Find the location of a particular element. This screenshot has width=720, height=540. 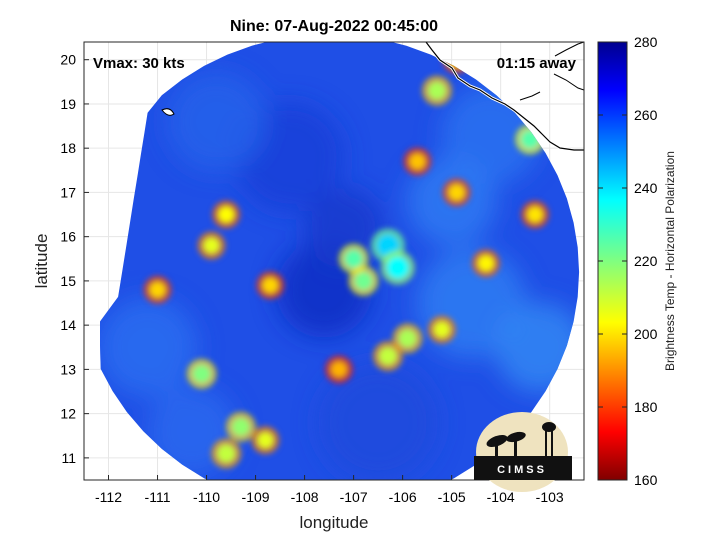

colorbar-tick-label: 260 is located at coordinates (646, 115).